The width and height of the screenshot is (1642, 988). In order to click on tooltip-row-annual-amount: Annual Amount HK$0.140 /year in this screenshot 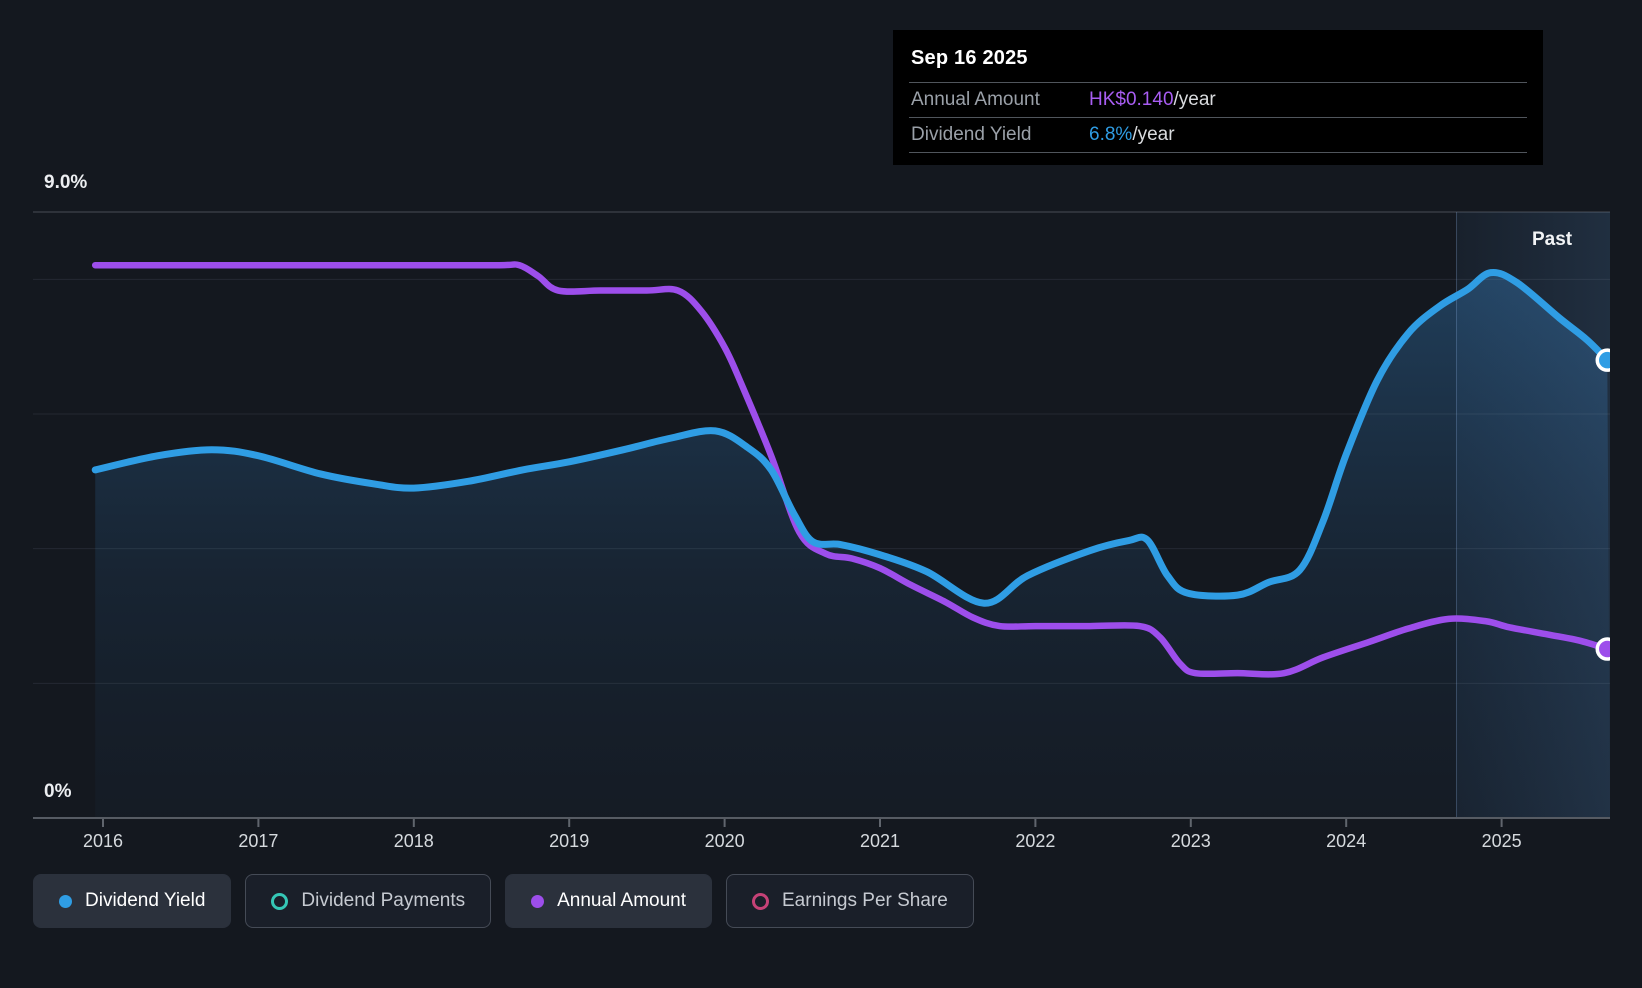, I will do `click(1218, 99)`.